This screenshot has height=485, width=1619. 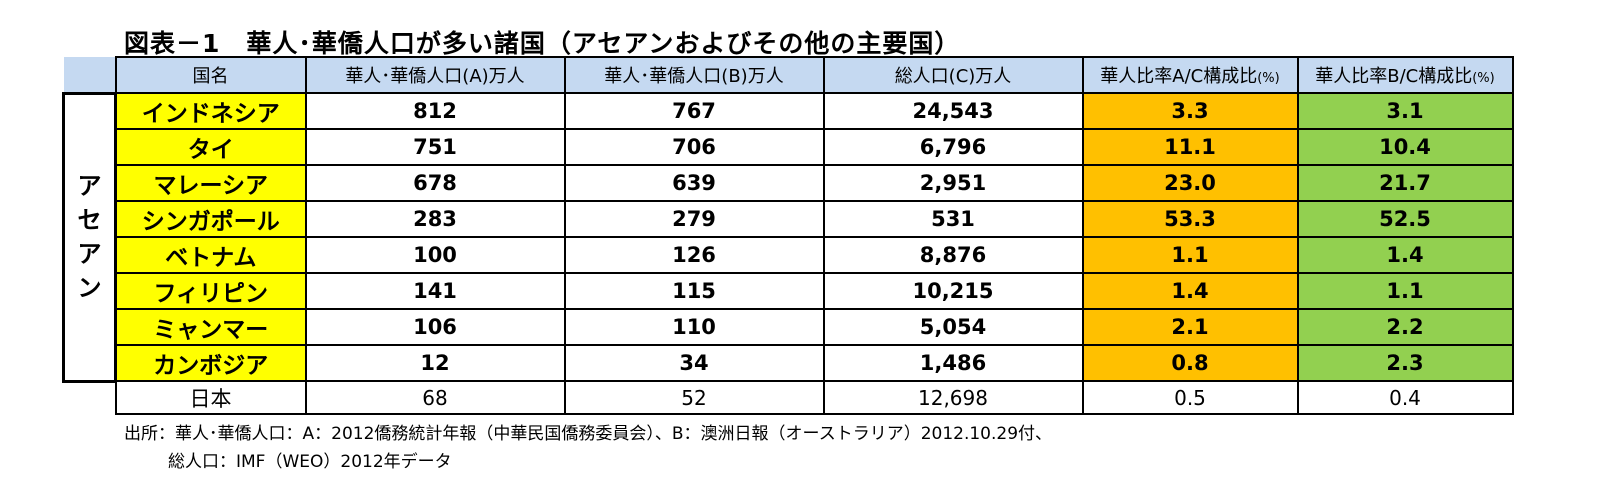 I want to click on table-row: カンボジア 12 34 1,486 0.8 2.3, so click(x=789, y=363).